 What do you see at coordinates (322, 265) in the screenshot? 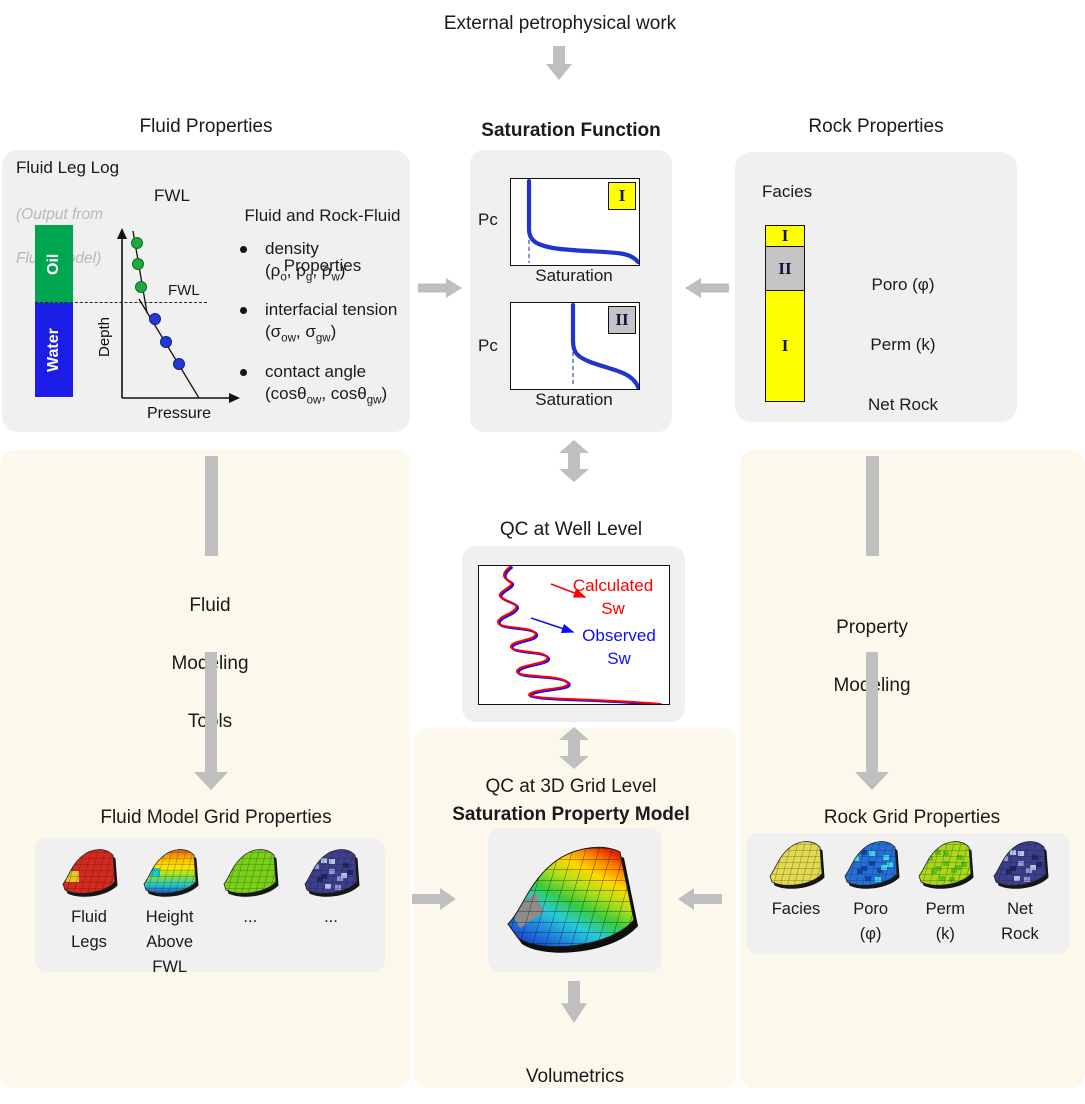
I see `props-title-line2: Properties` at bounding box center [322, 265].